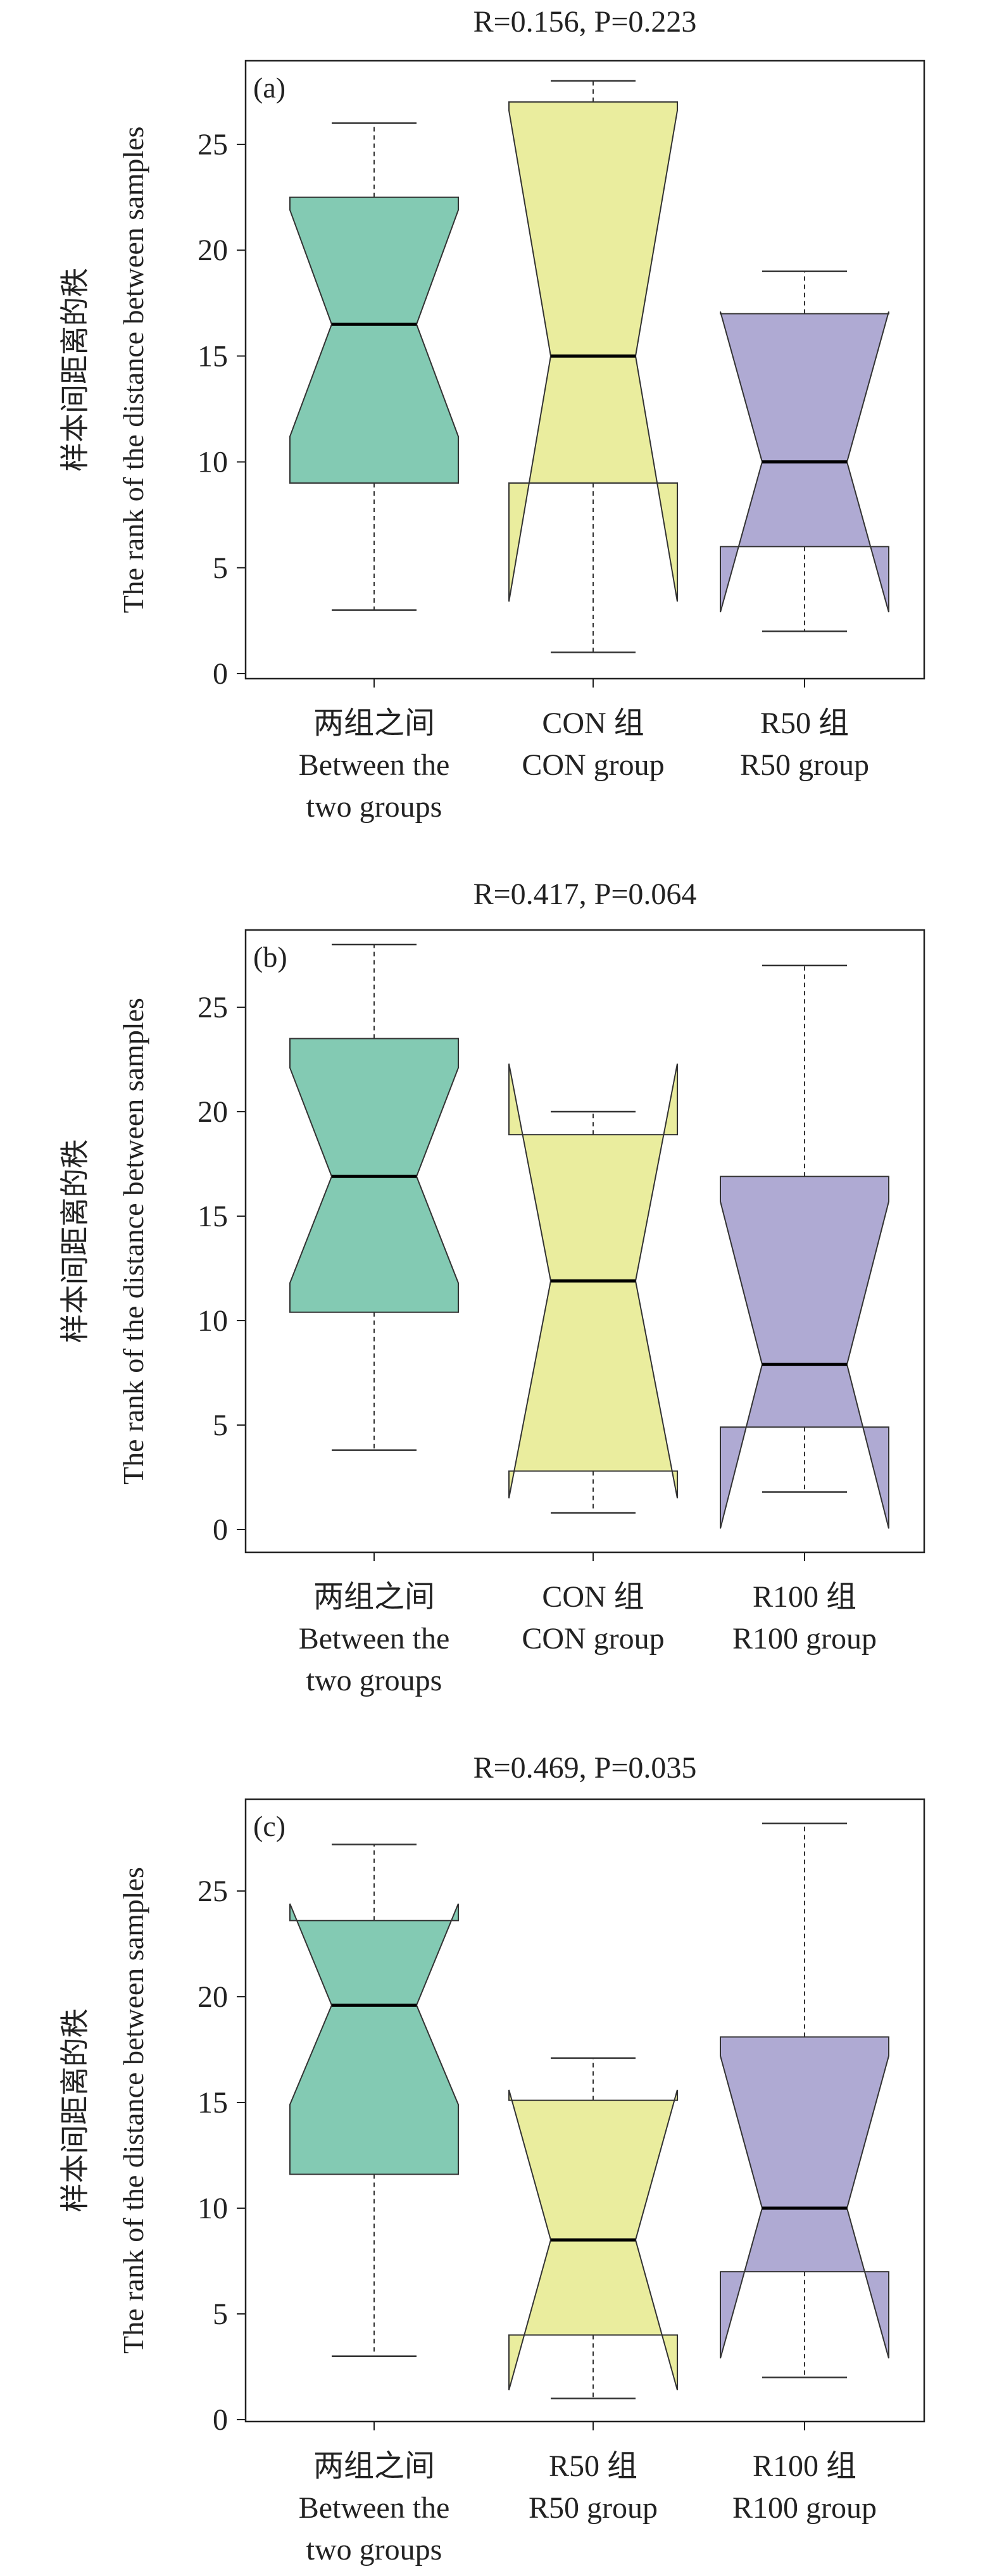 The image size is (997, 2576). I want to click on panel-label: (c), so click(269, 1826).